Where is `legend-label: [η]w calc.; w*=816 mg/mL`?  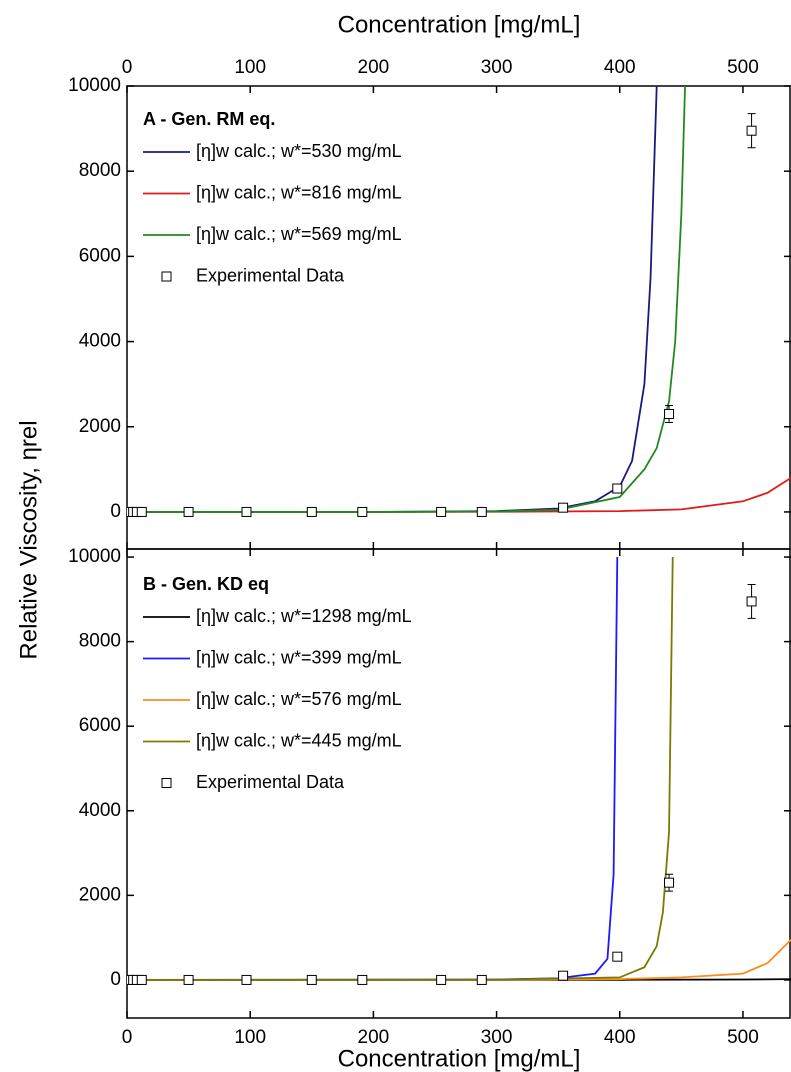
legend-label: [η]w calc.; w*=816 mg/mL is located at coordinates (299, 192).